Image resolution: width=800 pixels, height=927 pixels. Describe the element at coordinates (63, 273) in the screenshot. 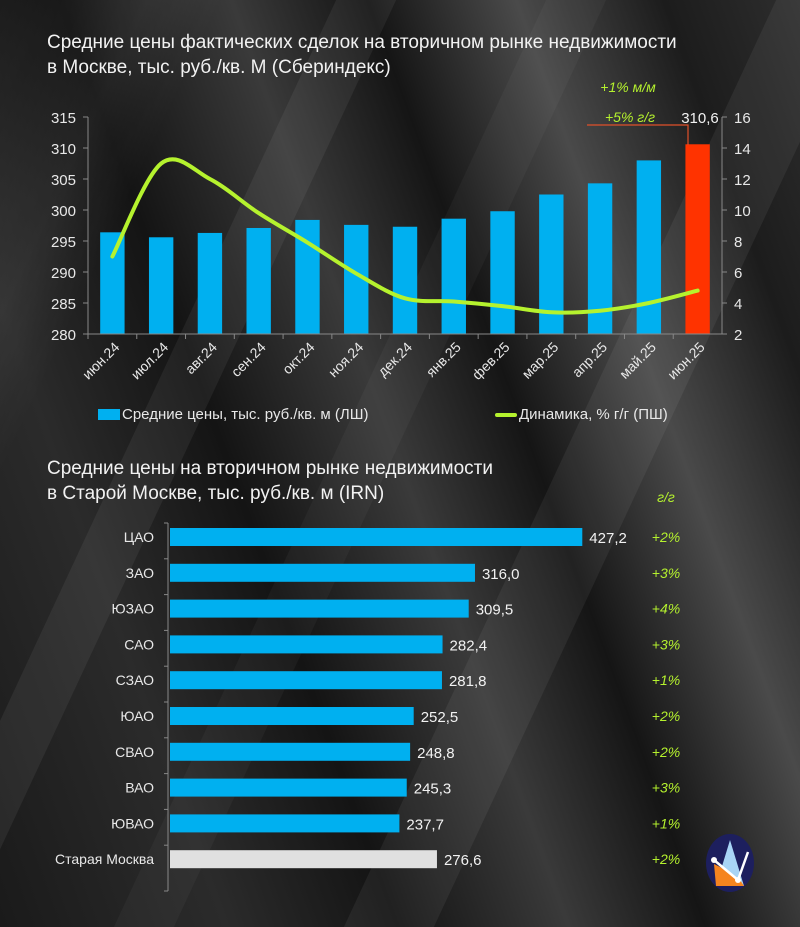

I see `left-tick-label: 290` at that location.